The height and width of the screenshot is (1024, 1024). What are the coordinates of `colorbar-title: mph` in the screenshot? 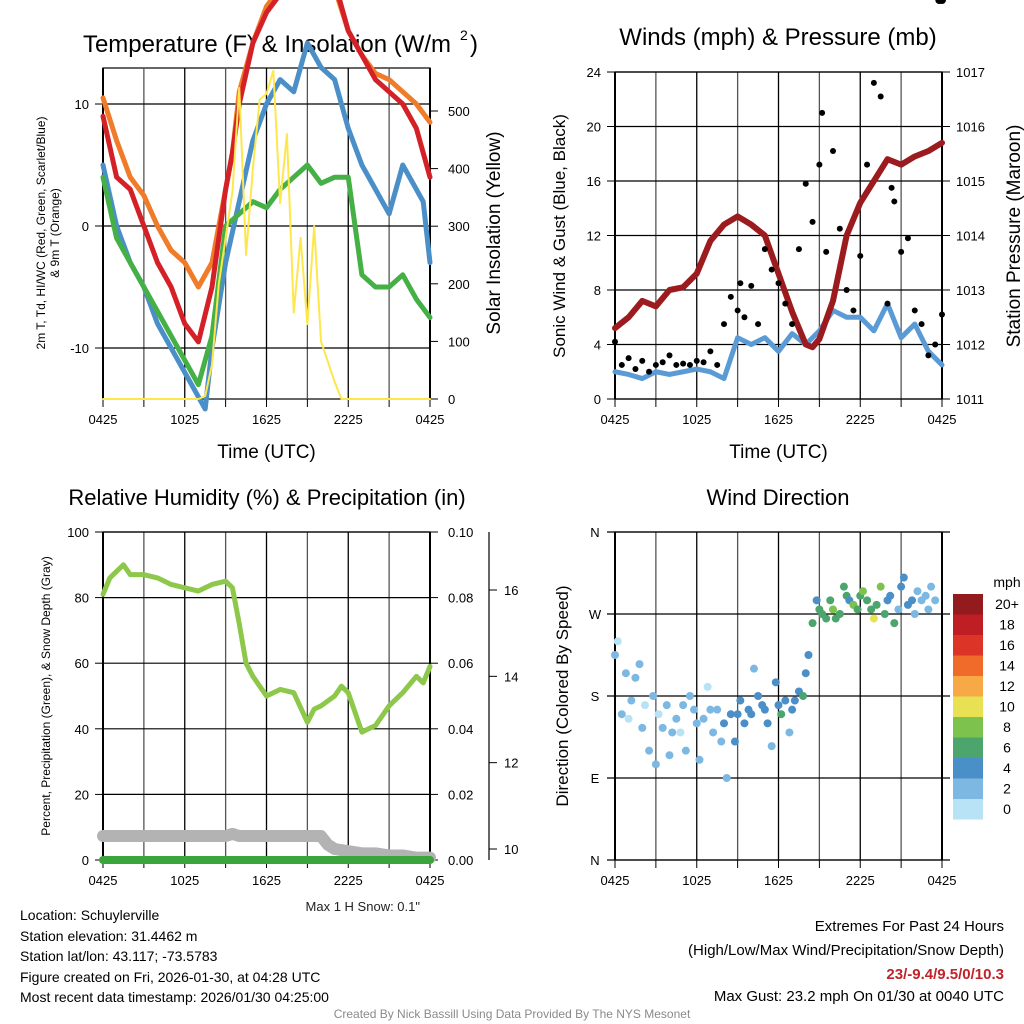 It's located at (1006, 582).